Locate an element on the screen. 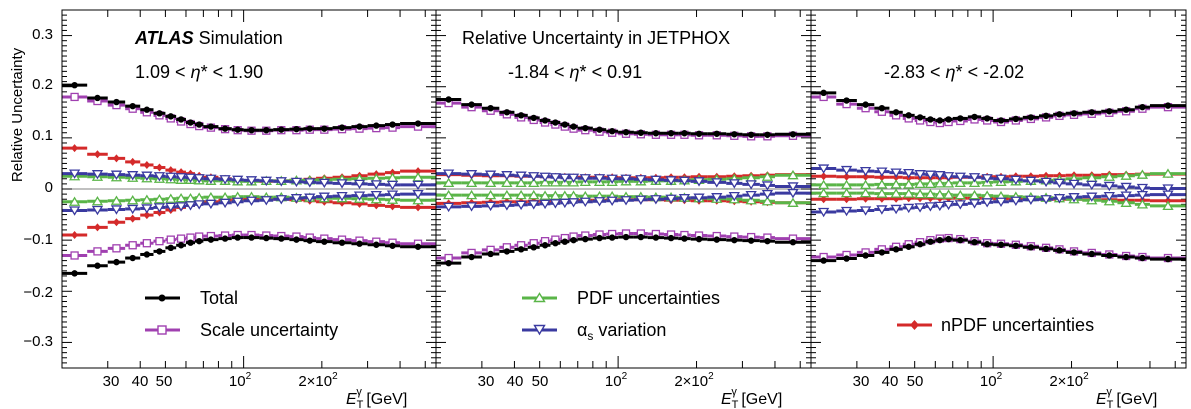  legend-npdf-marker is located at coordinates (914, 325).